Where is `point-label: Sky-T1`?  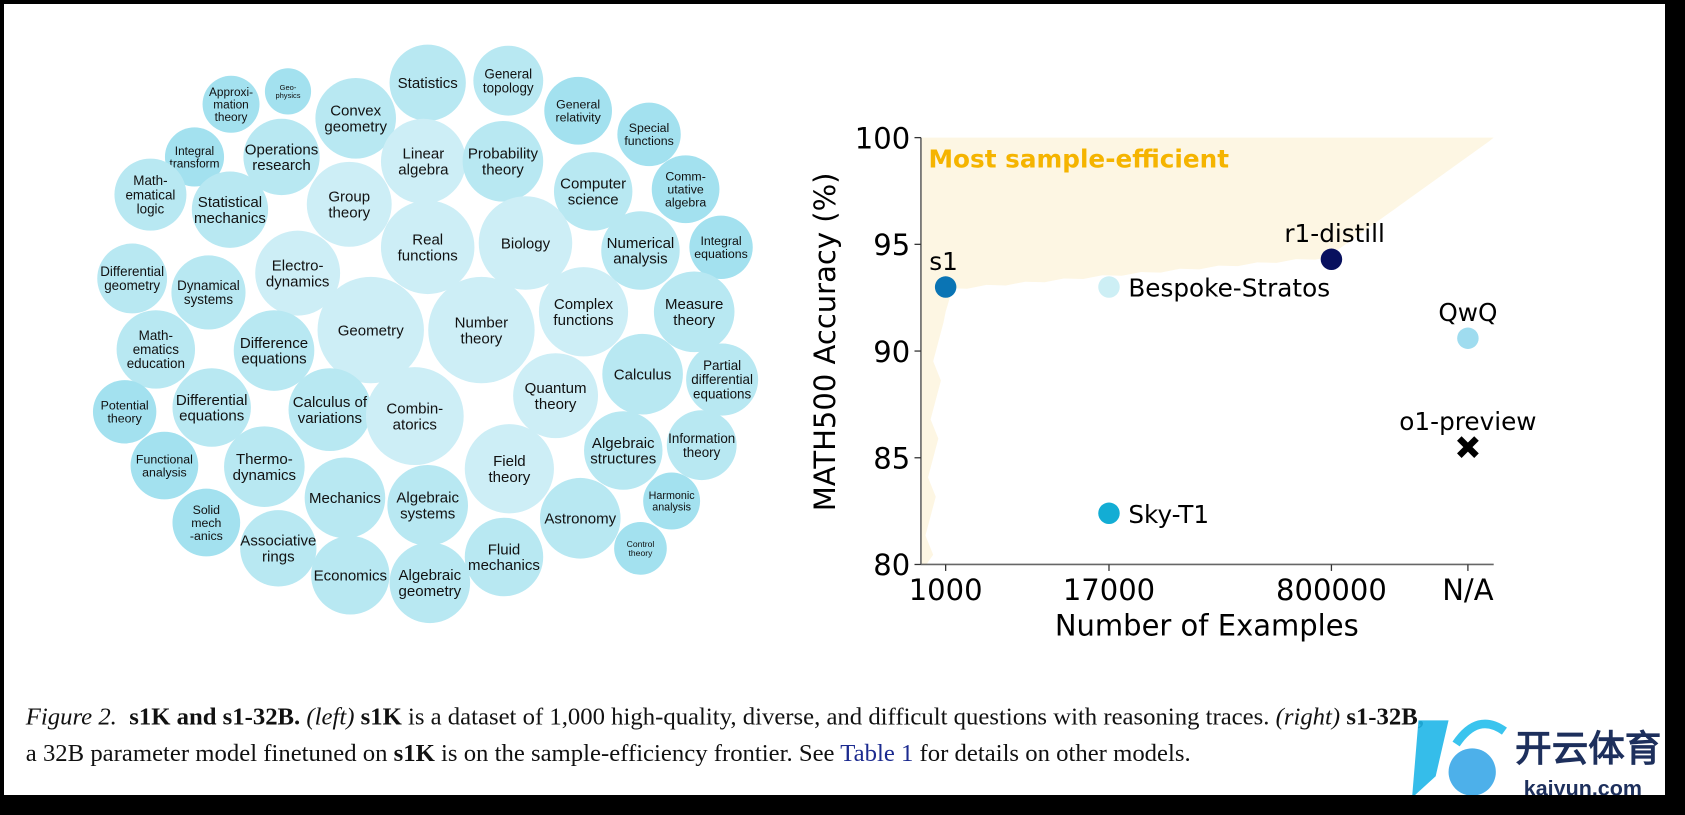 point-label: Sky-T1 is located at coordinates (1168, 514).